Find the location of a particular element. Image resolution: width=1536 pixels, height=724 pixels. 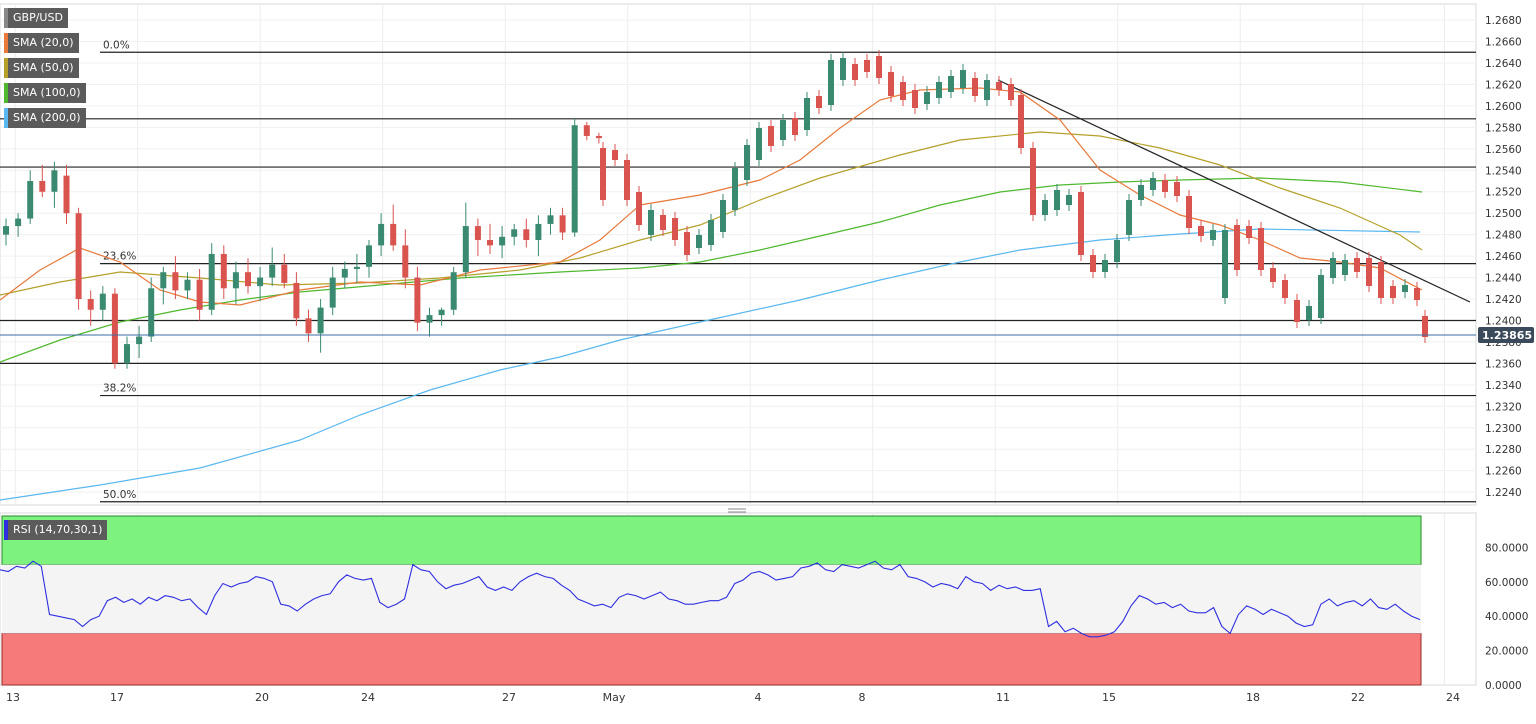

y-tick-label: 1.2540 is located at coordinates (1503, 171).